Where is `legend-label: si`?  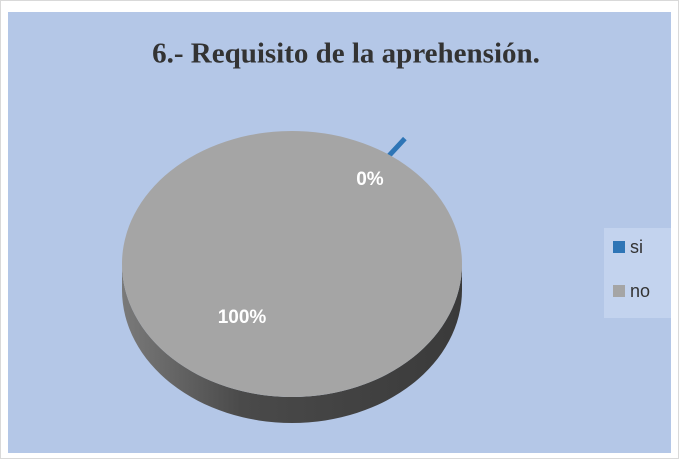 legend-label: si is located at coordinates (636, 247).